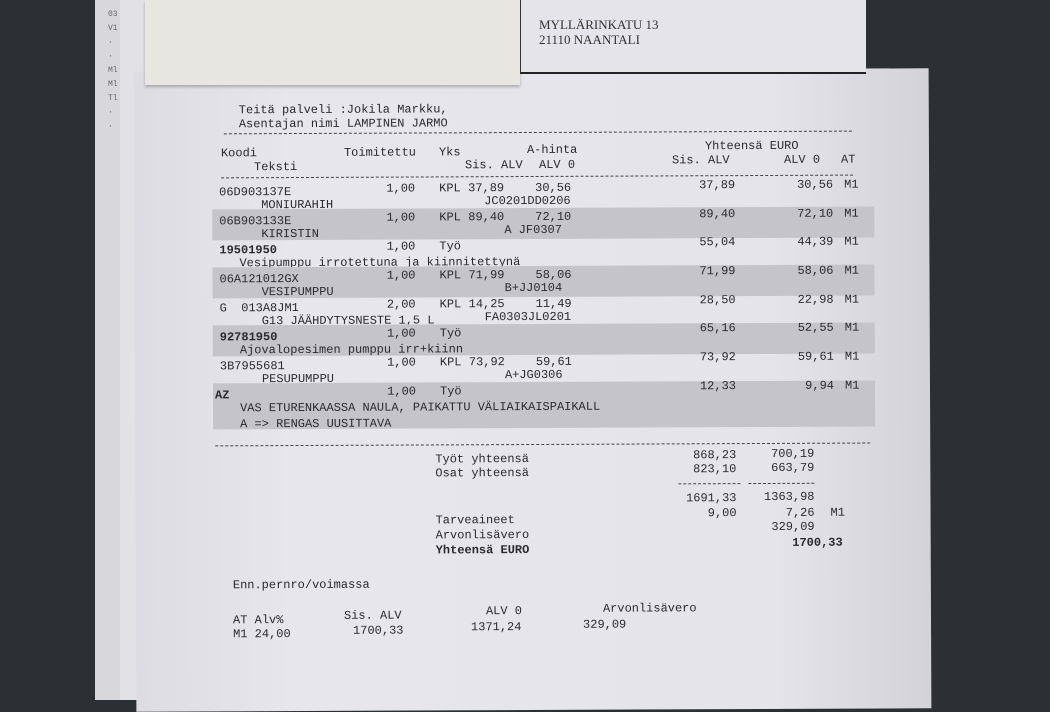 This screenshot has height=712, width=1050. I want to click on col-unit: Yks, so click(450, 152).